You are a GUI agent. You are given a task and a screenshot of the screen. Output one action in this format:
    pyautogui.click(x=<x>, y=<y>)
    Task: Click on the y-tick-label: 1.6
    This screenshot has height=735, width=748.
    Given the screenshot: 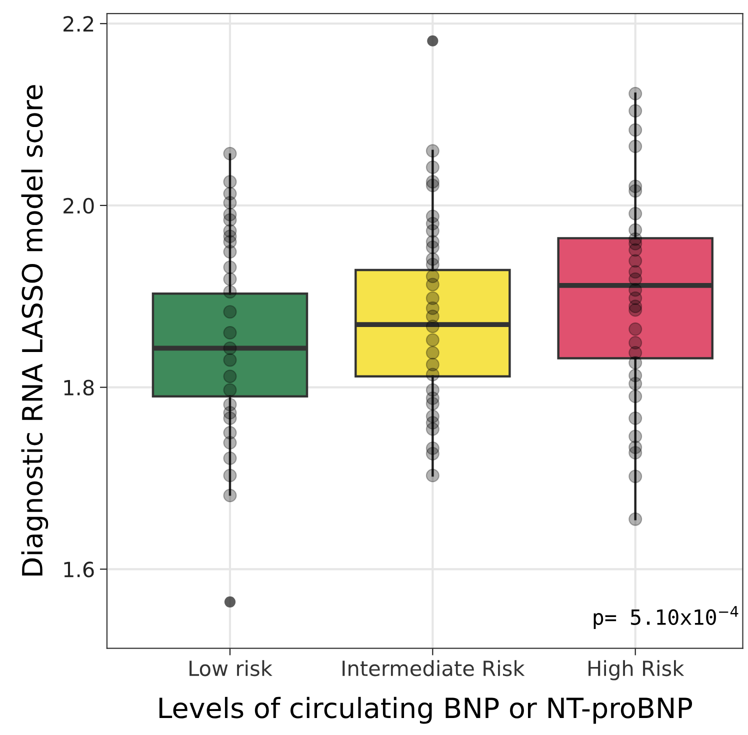 What is the action you would take?
    pyautogui.click(x=79, y=570)
    